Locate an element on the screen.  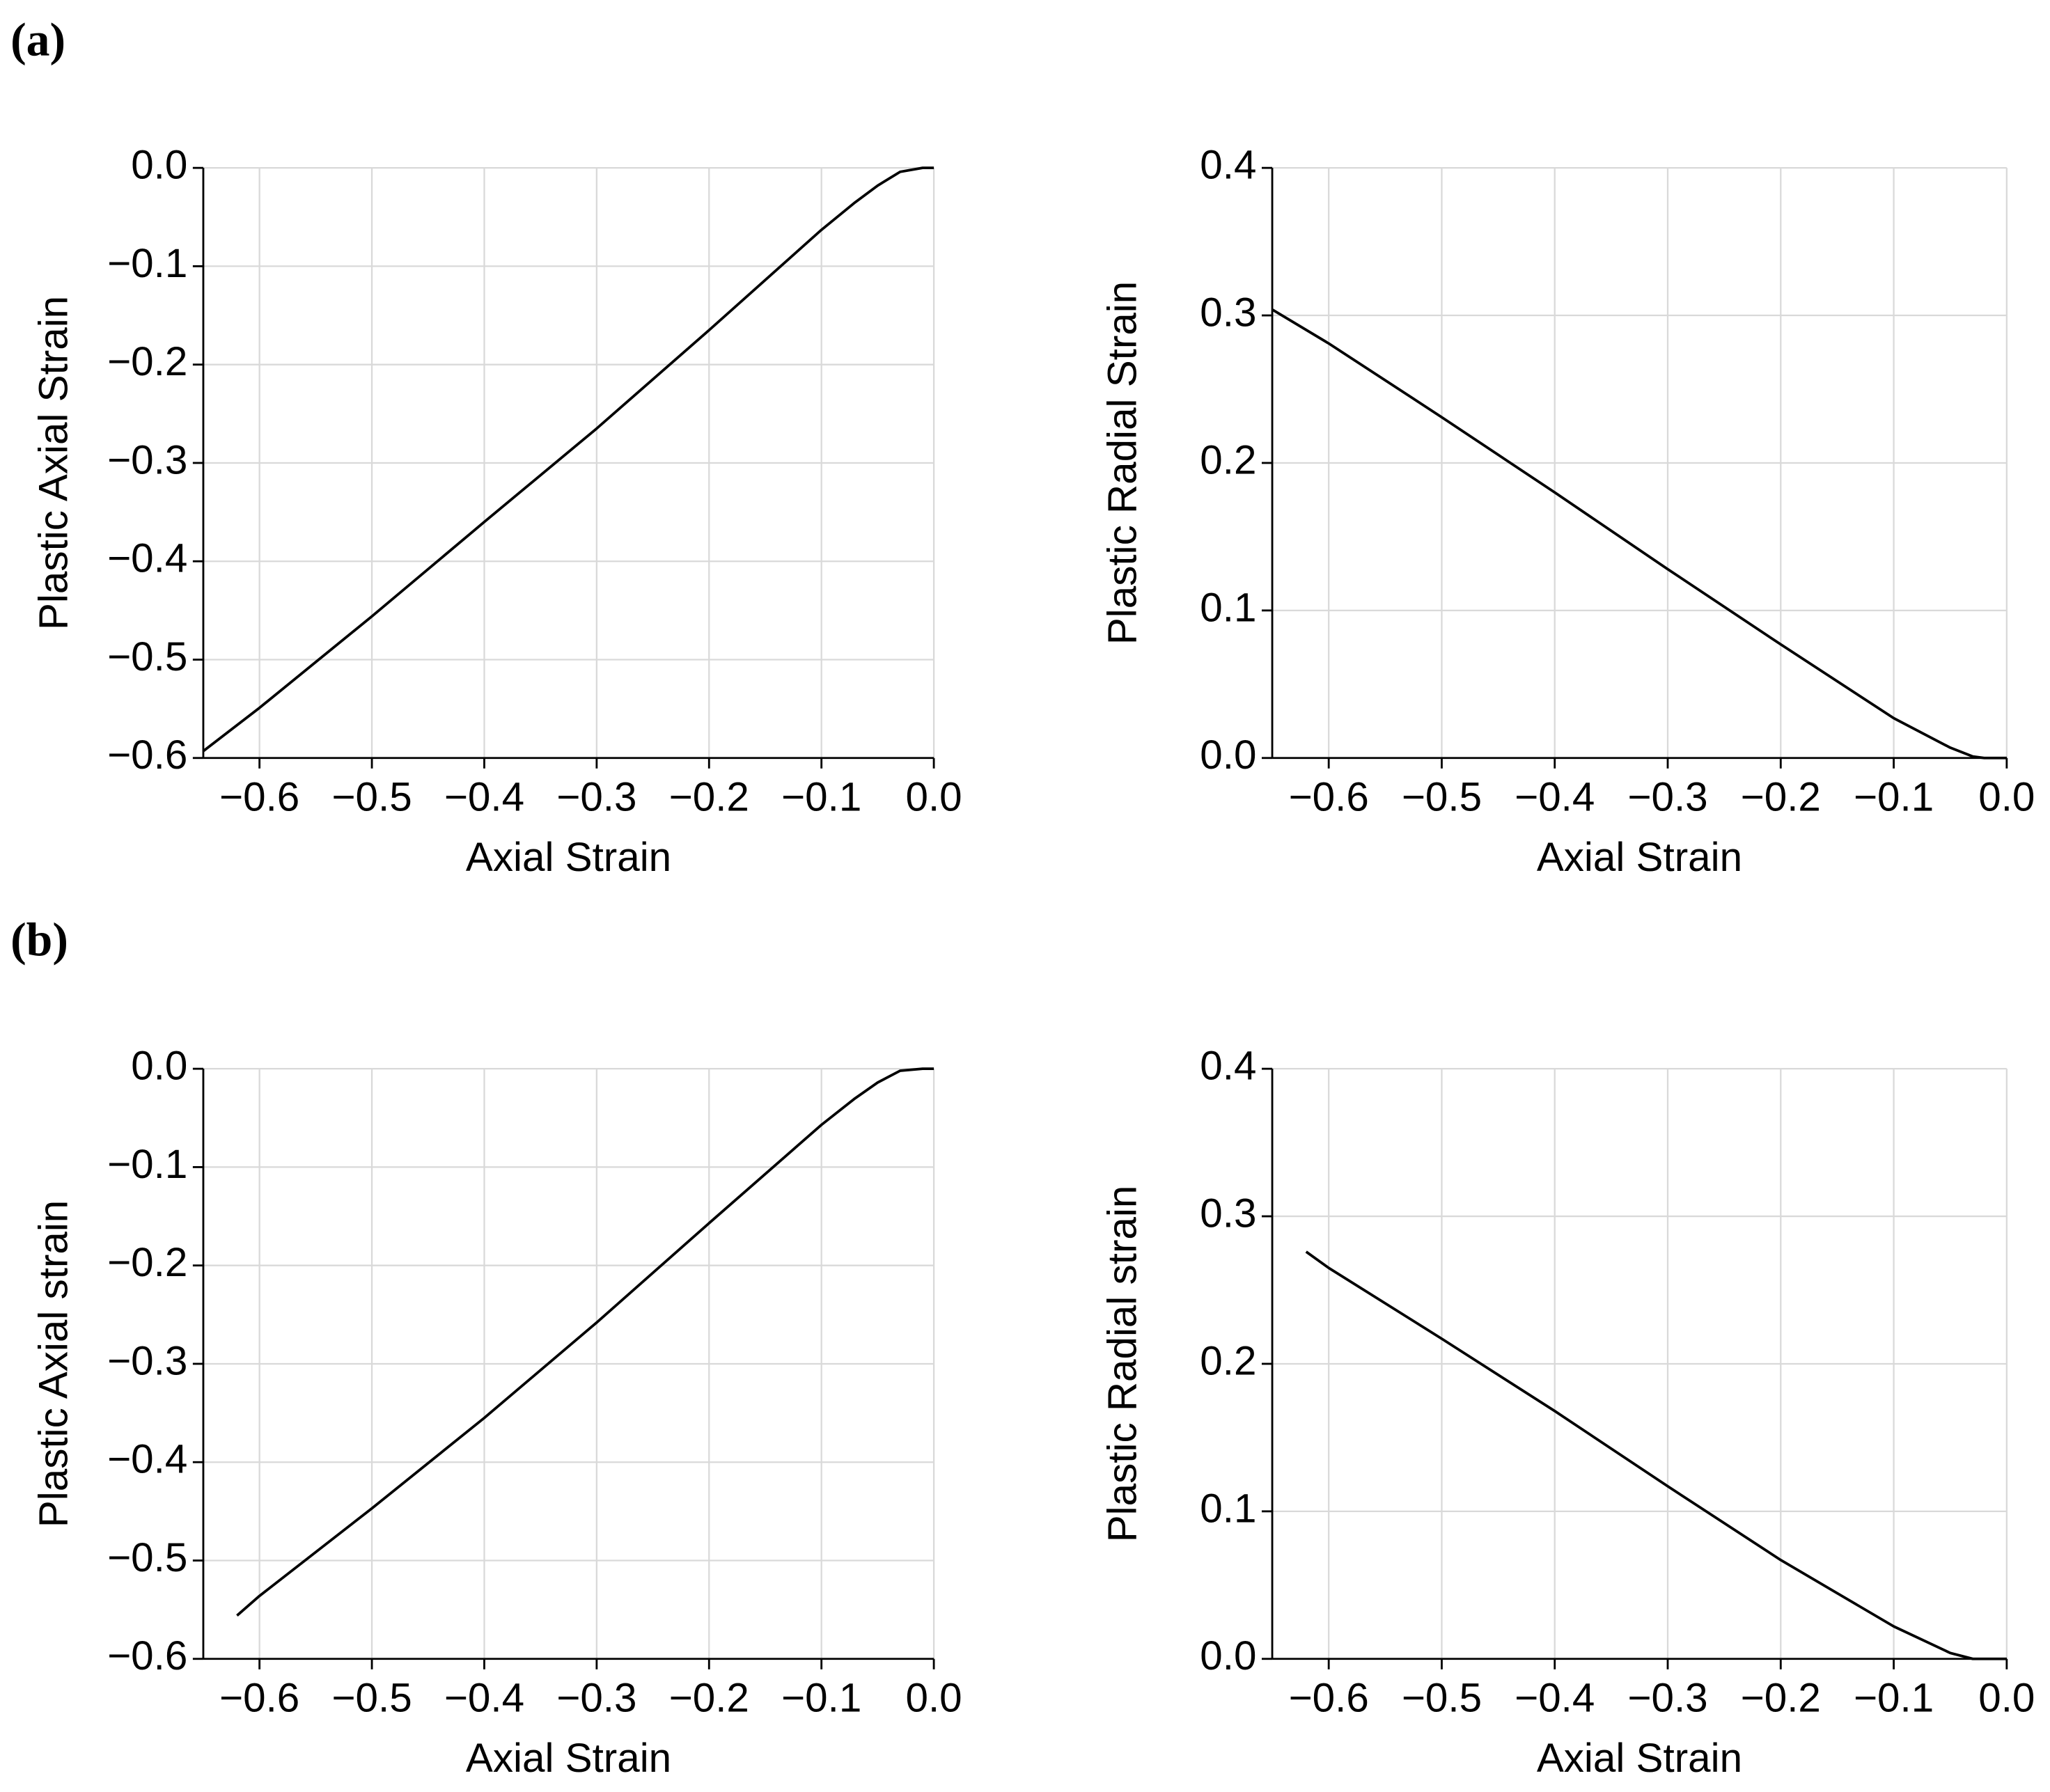
panel-label: (a) is located at coordinates (37, 40).